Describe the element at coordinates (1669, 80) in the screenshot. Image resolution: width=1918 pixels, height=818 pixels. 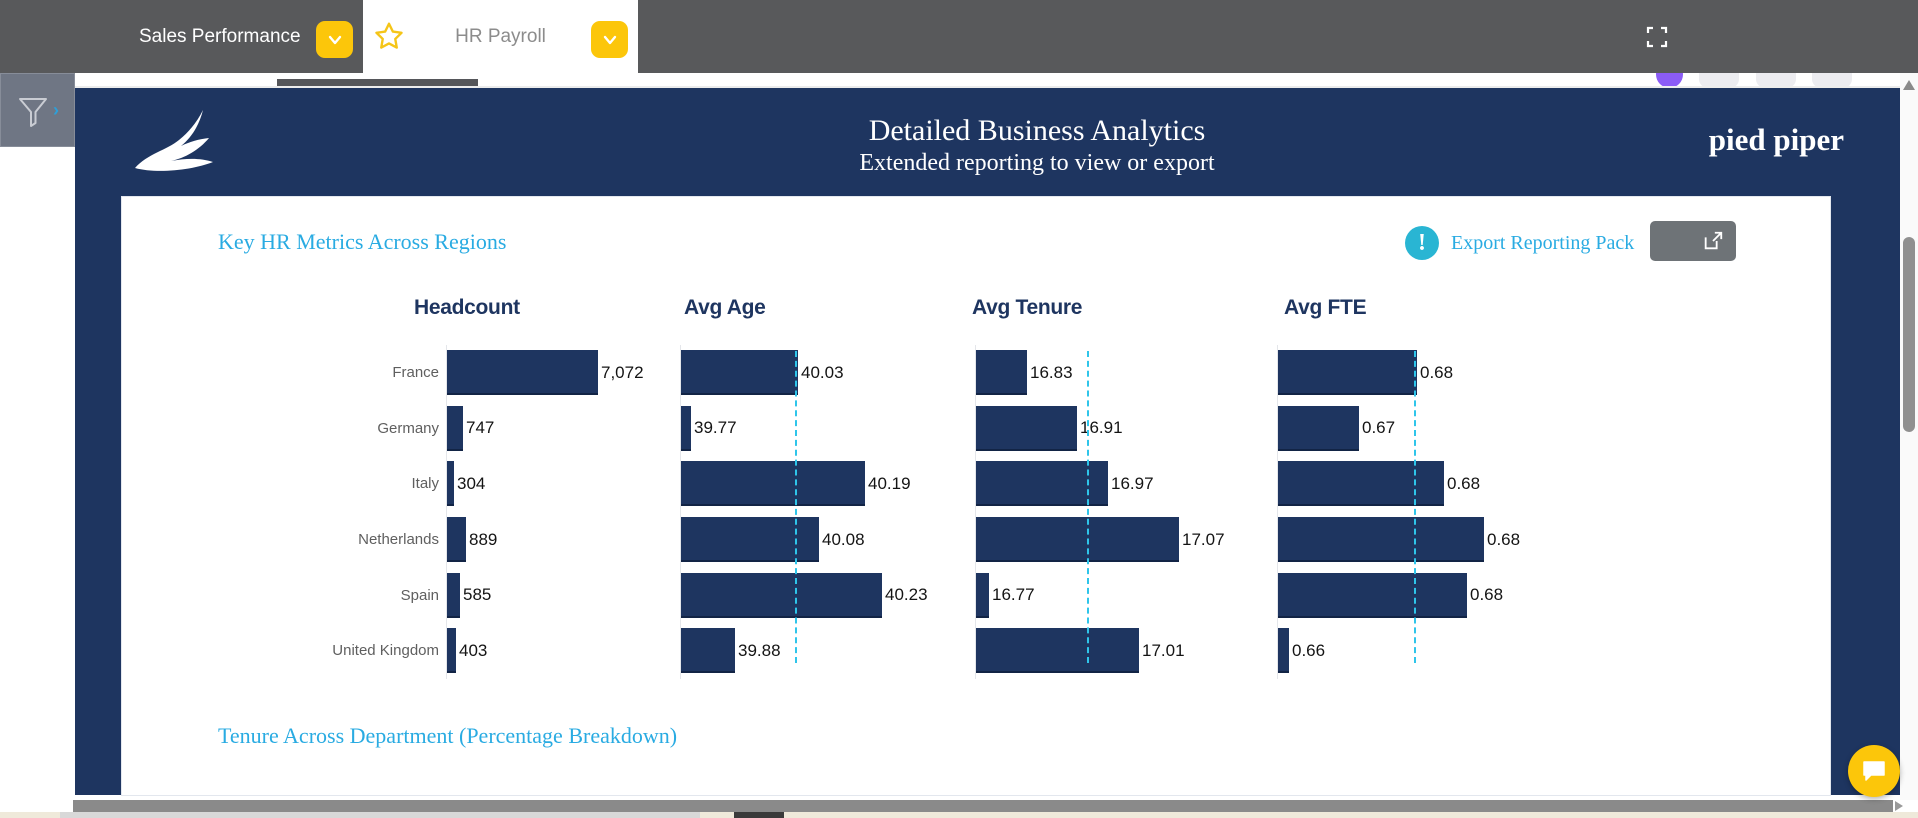
I see `avatar` at that location.